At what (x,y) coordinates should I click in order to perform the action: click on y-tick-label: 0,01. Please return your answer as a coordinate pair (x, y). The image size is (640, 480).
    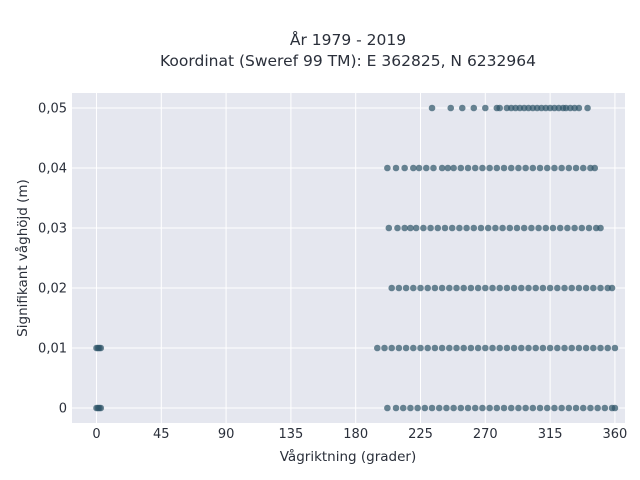
    Looking at the image, I should click on (52, 349).